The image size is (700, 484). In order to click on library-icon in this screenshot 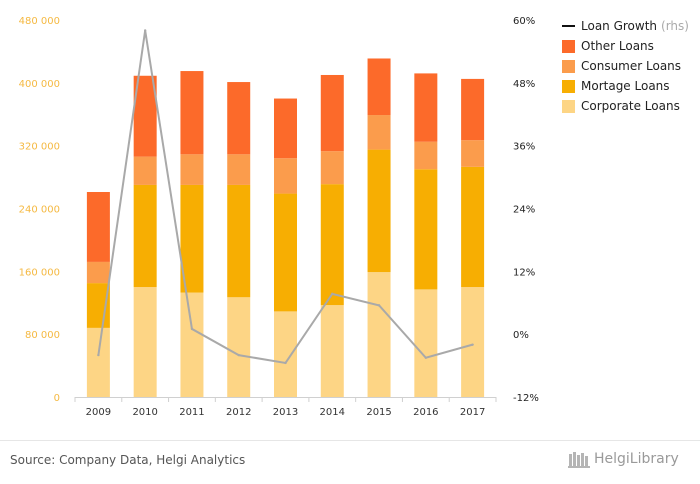, I will do `click(579, 460)`.